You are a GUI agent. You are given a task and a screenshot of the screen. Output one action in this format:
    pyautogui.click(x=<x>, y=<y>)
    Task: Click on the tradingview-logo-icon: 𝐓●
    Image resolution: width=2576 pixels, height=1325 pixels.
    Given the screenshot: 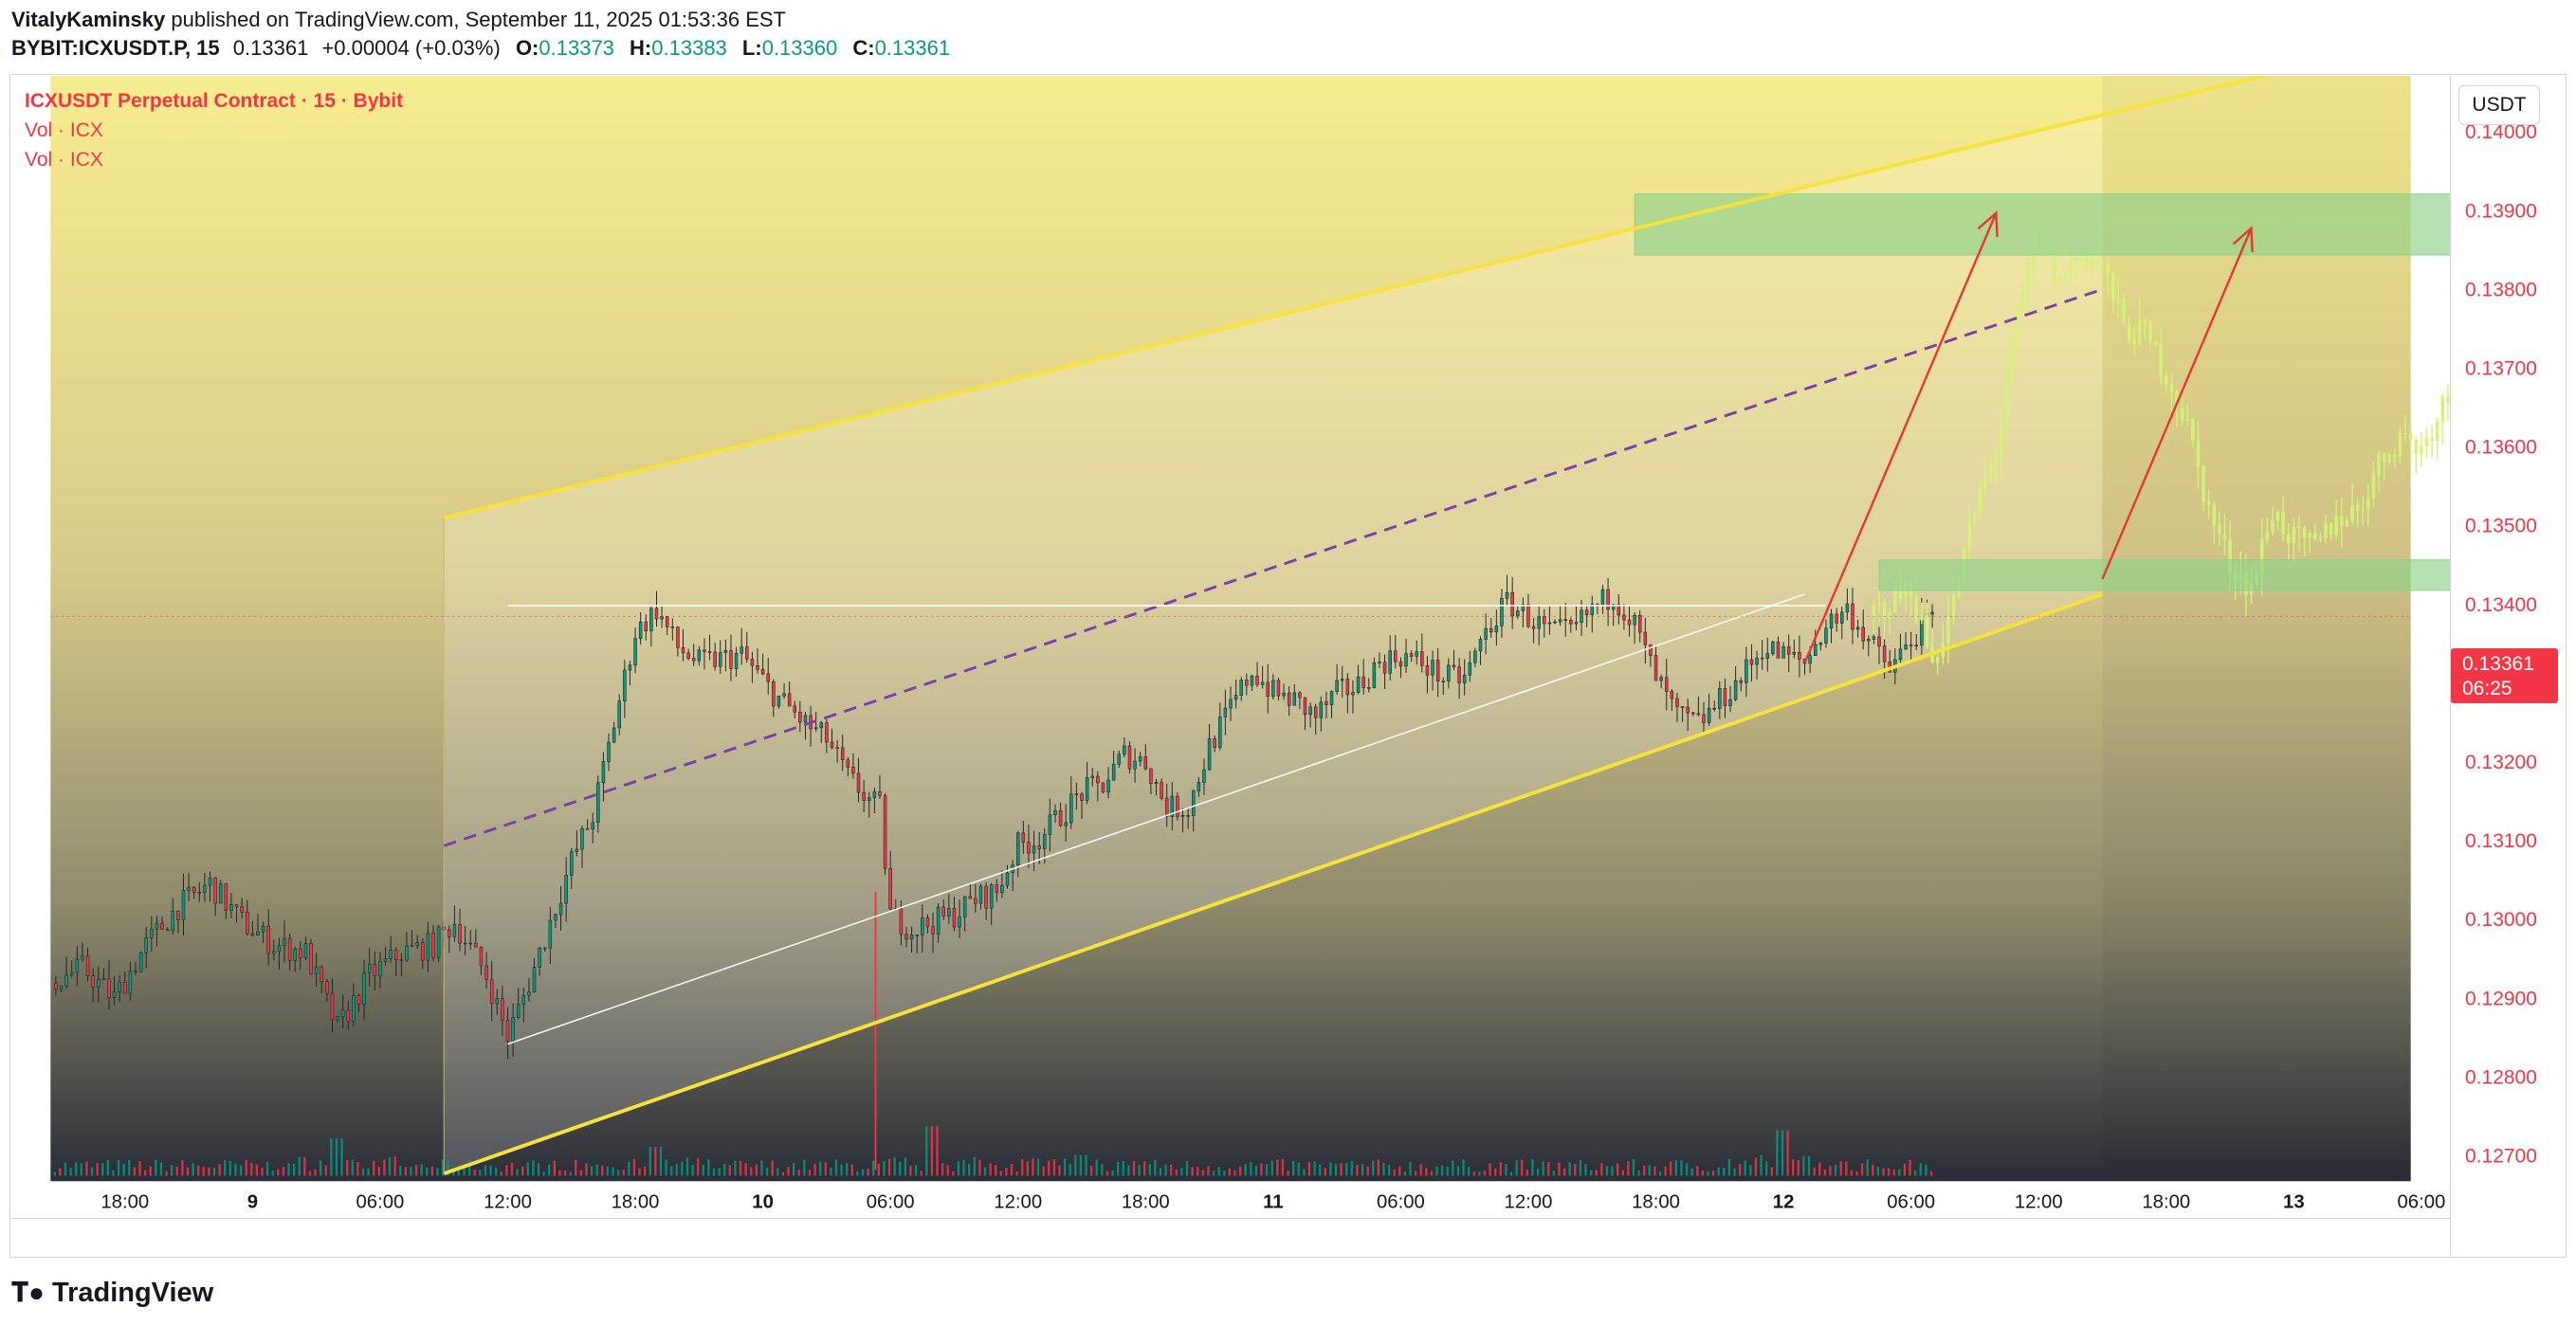 What is the action you would take?
    pyautogui.click(x=28, y=1292)
    